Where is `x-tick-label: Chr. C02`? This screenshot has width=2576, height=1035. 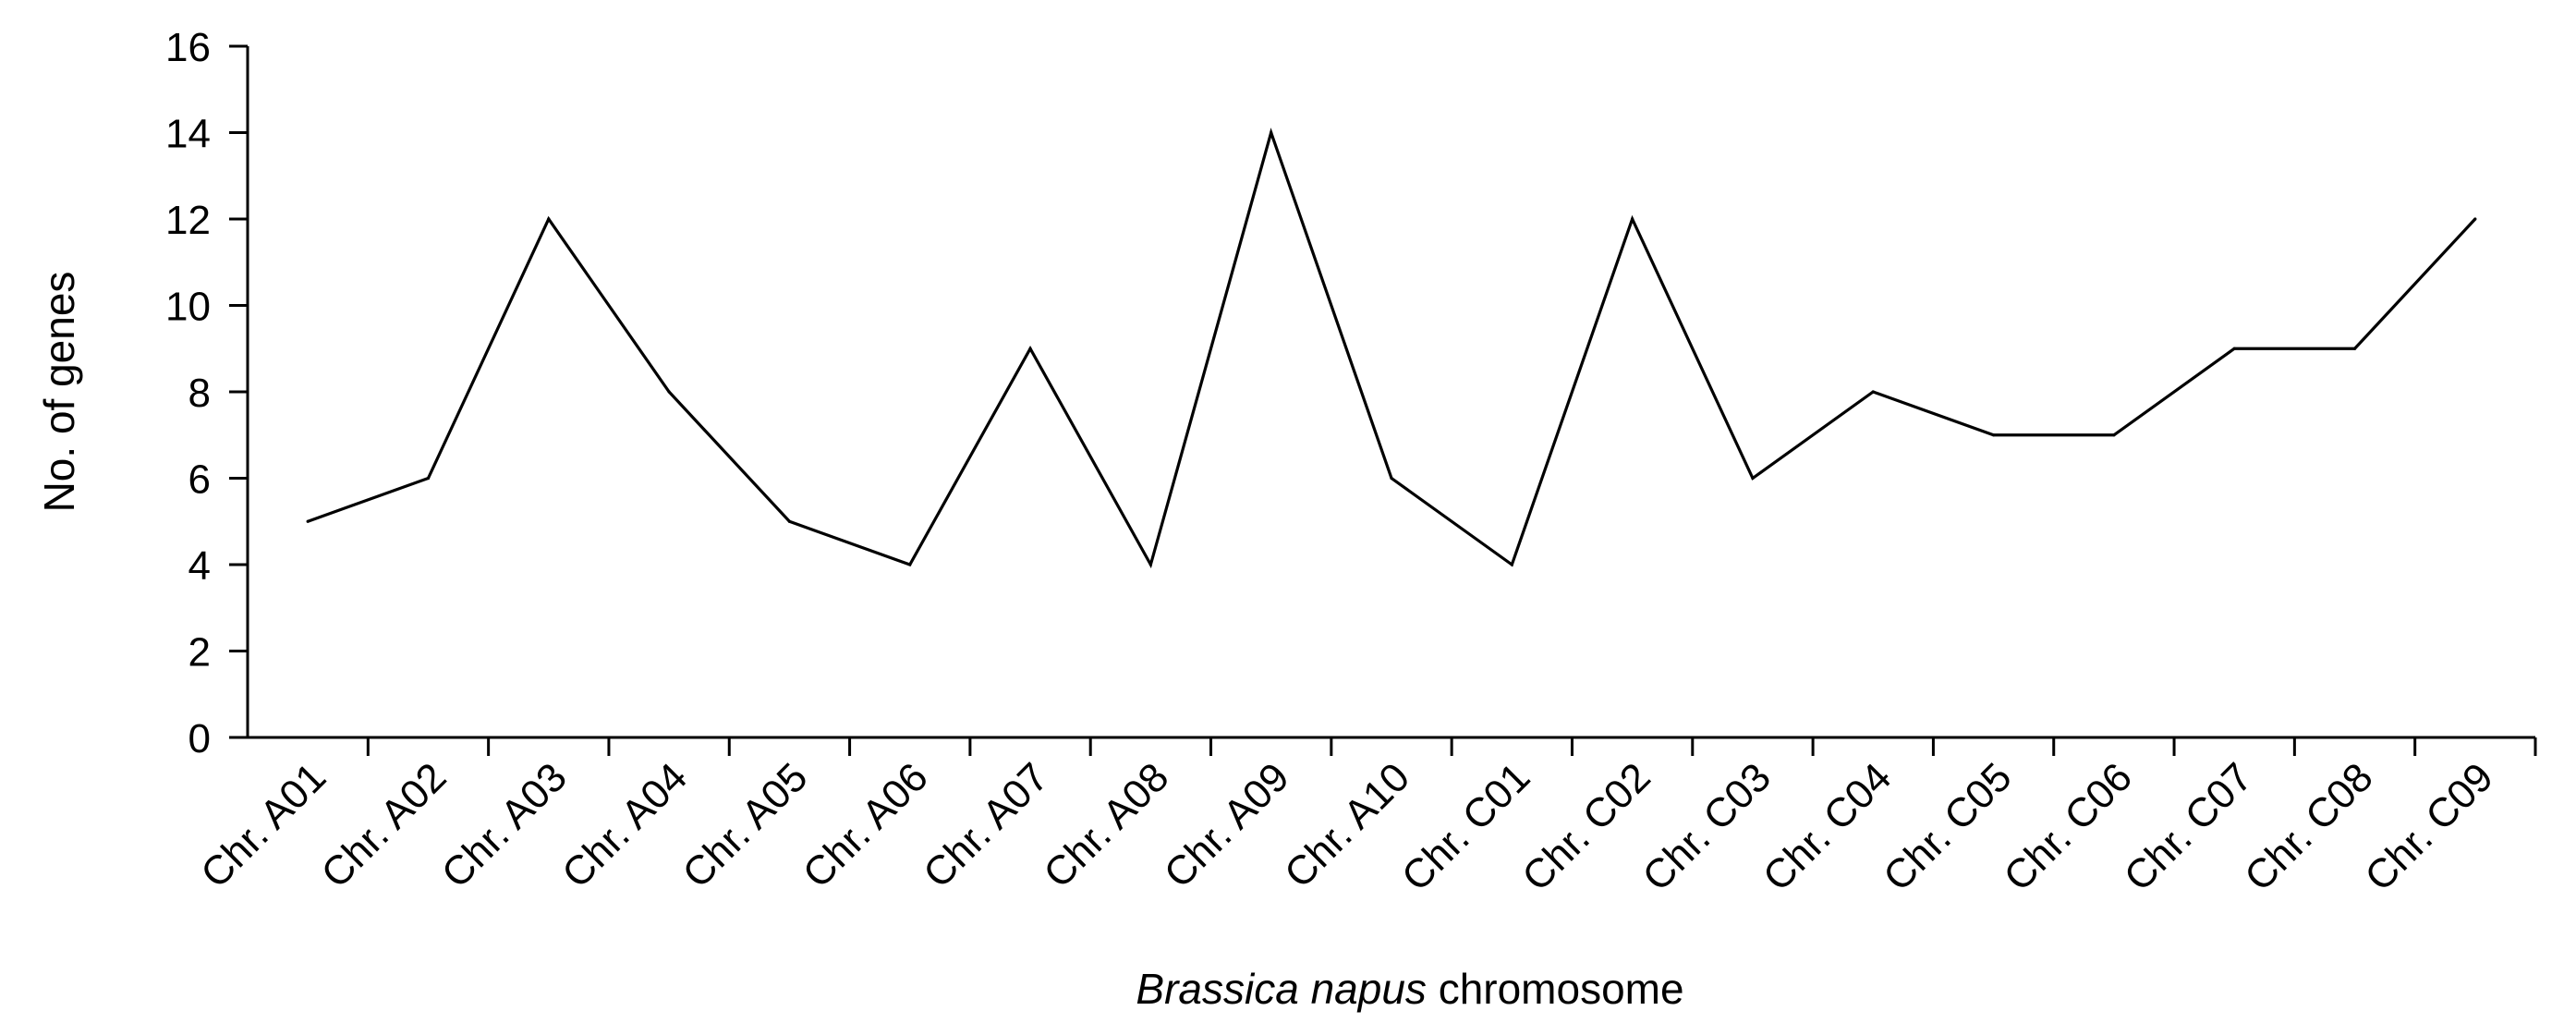 x-tick-label: Chr. C02 is located at coordinates (1586, 826).